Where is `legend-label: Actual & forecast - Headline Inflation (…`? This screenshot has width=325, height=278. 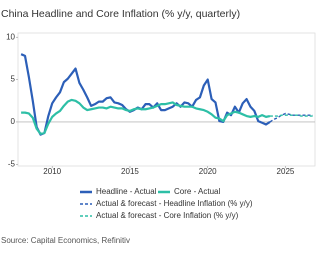
legend-label: Actual & forecast - Headline Inflation (… is located at coordinates (174, 203).